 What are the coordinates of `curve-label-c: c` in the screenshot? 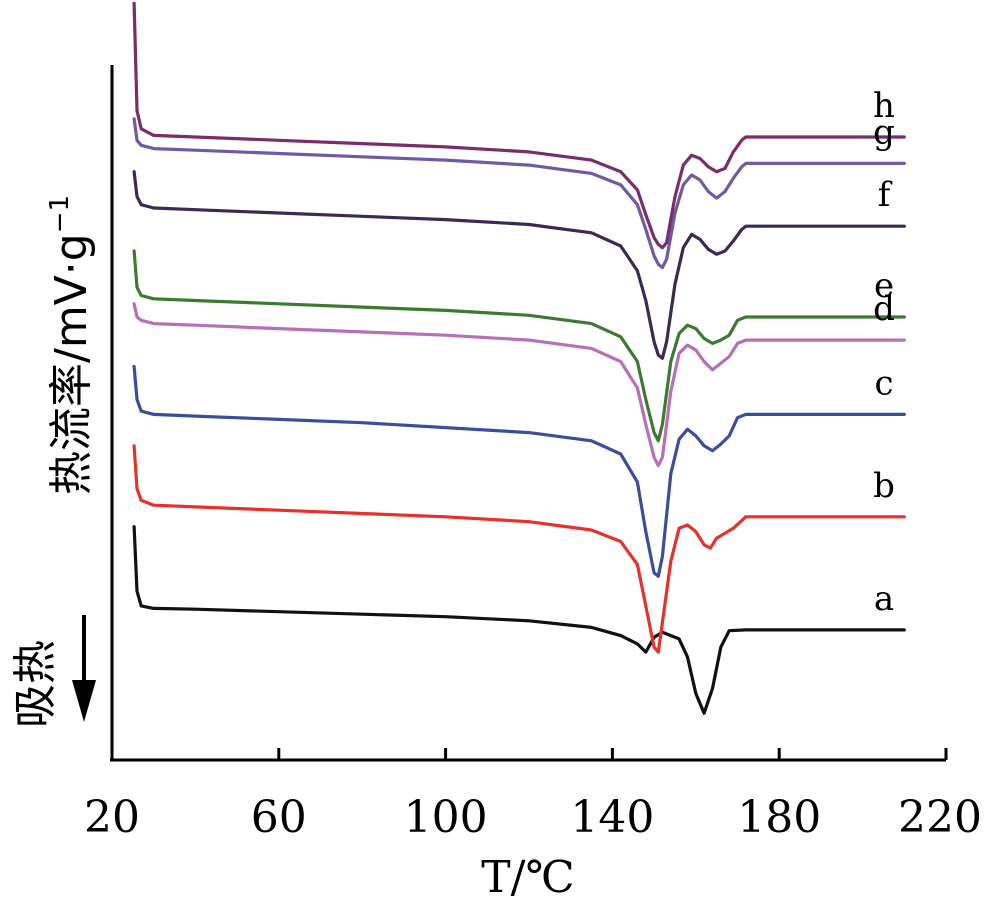 It's located at (883, 383).